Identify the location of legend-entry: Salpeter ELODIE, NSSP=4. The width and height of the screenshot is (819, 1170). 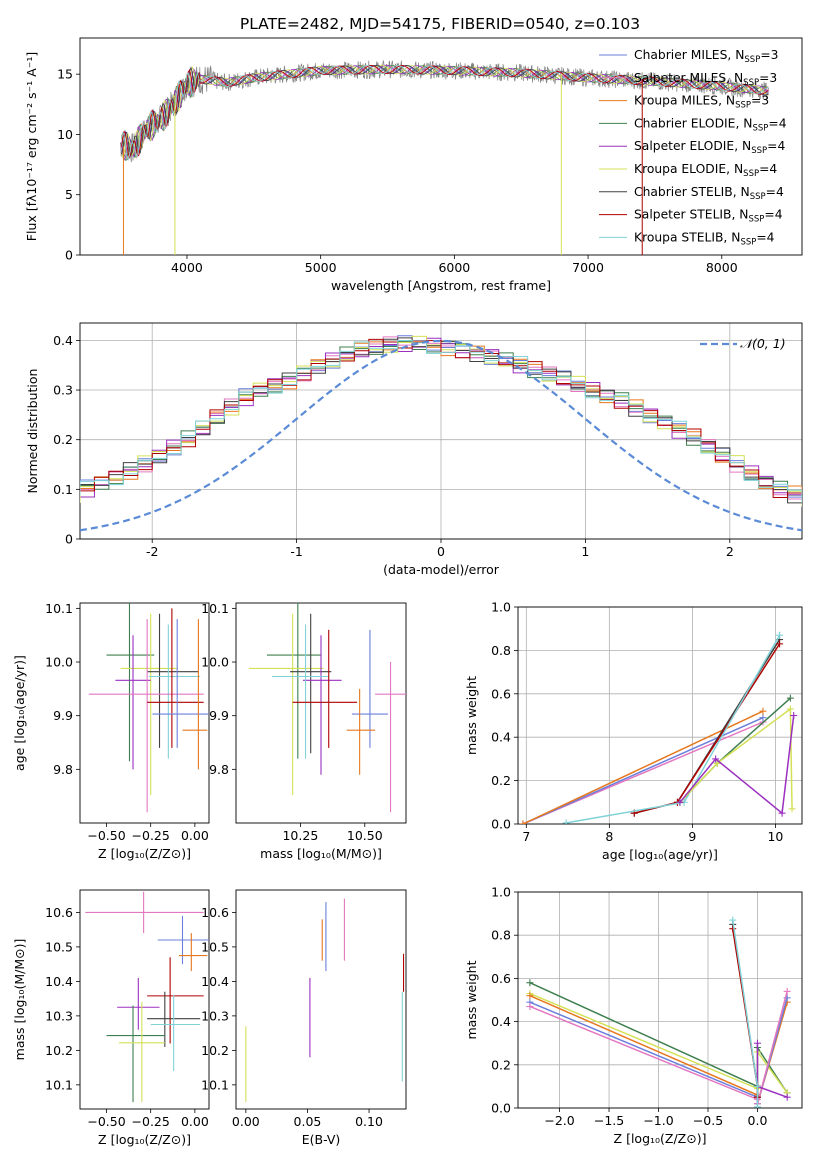
(709, 147).